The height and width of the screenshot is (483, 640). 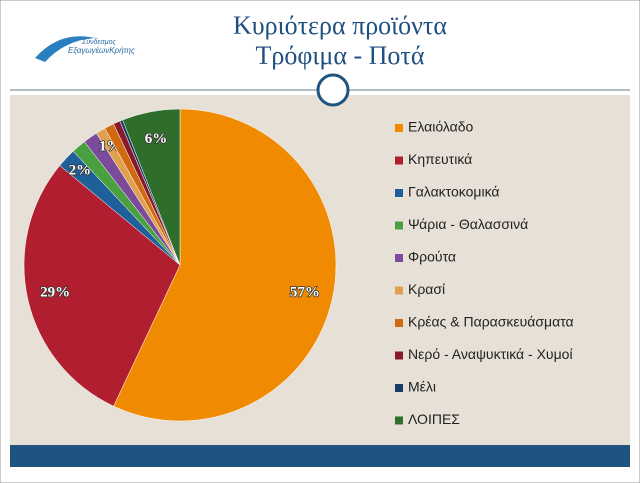 I want to click on data-label: 6%, so click(x=156, y=139).